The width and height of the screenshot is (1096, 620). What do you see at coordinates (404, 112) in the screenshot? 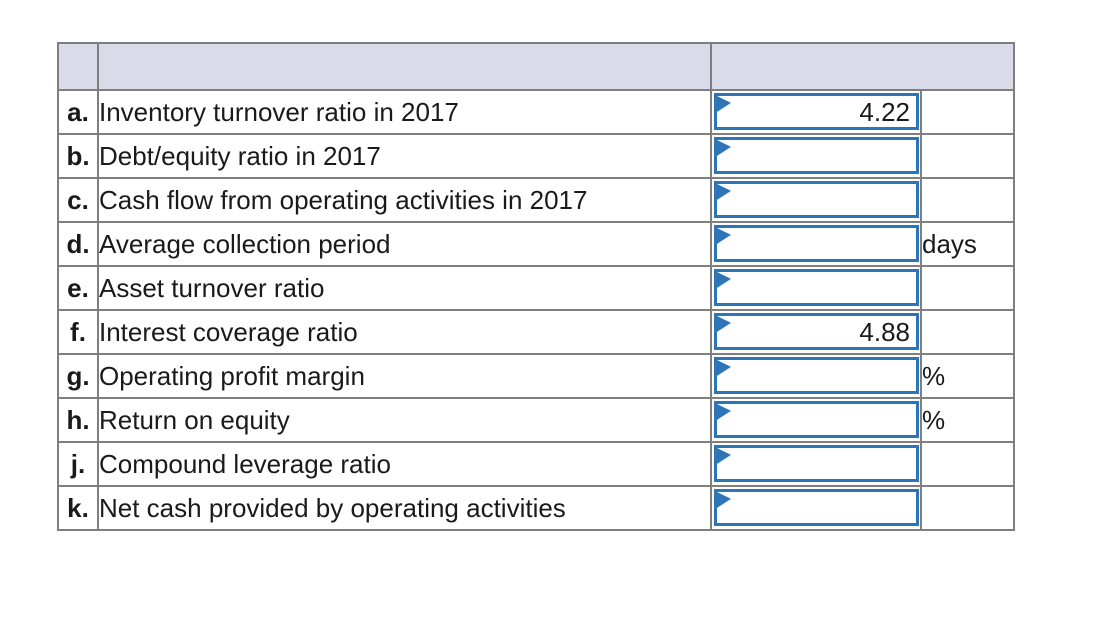
I see `row-description: Inventory turnover ratio in 2017` at bounding box center [404, 112].